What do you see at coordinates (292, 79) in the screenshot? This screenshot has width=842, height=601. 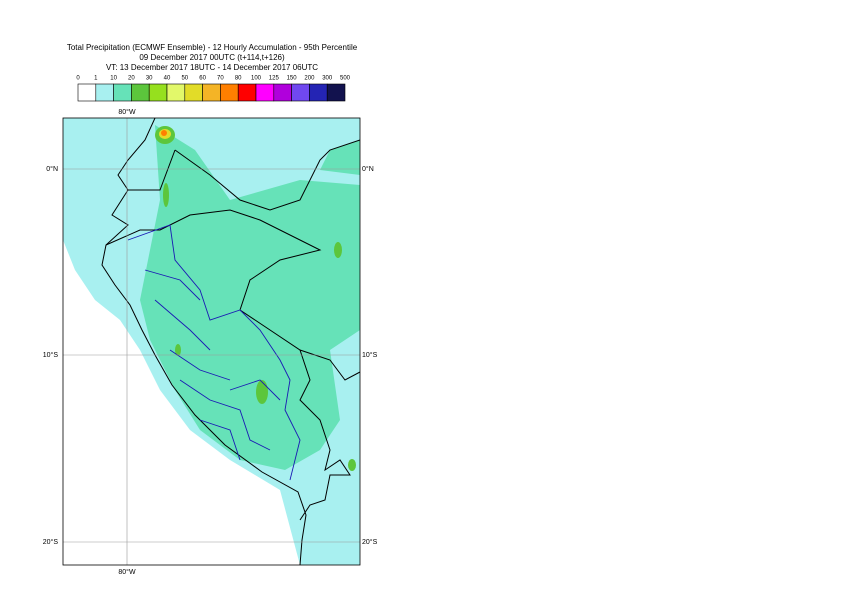 I see `colorbar-label: 150` at bounding box center [292, 79].